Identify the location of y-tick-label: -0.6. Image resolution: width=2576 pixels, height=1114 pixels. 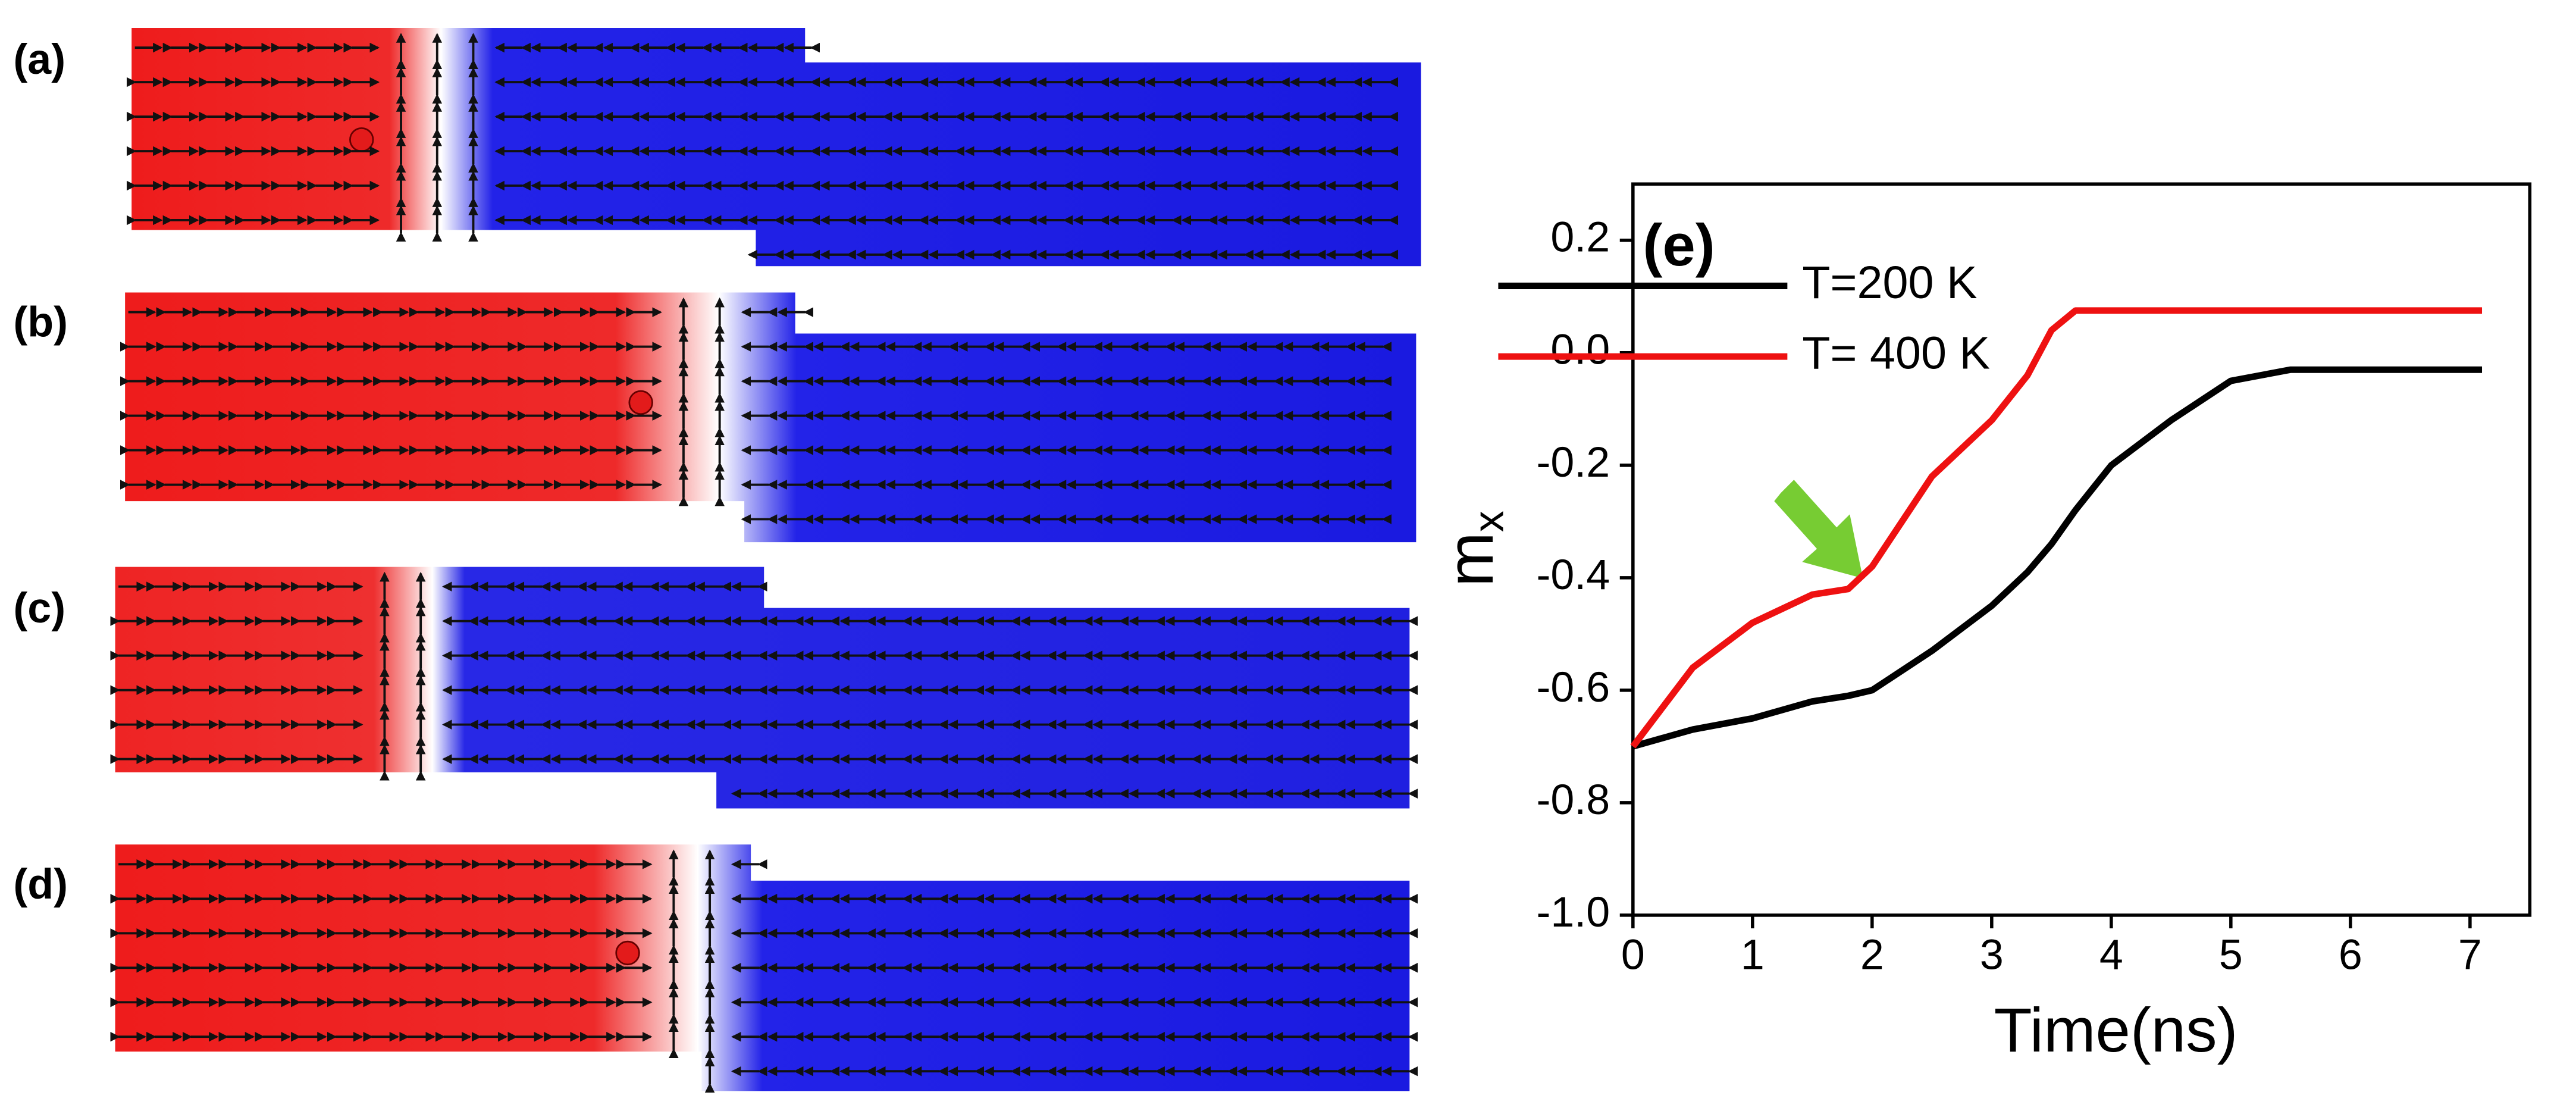
(1573, 688).